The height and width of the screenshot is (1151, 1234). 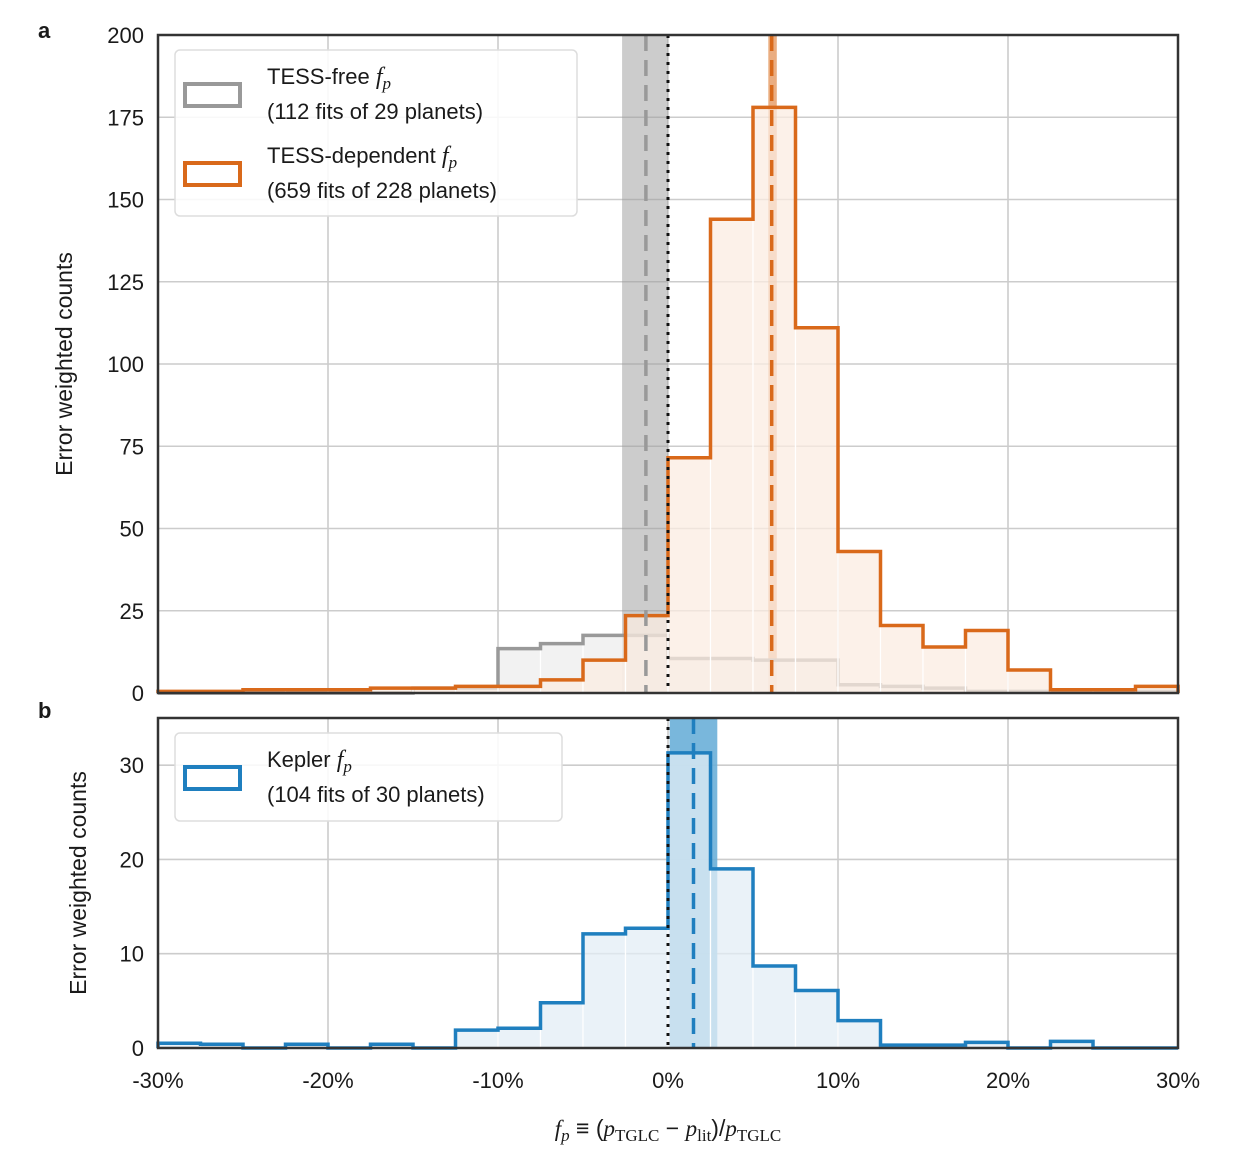 I want to click on y-tick-label: 10, so click(x=132, y=954).